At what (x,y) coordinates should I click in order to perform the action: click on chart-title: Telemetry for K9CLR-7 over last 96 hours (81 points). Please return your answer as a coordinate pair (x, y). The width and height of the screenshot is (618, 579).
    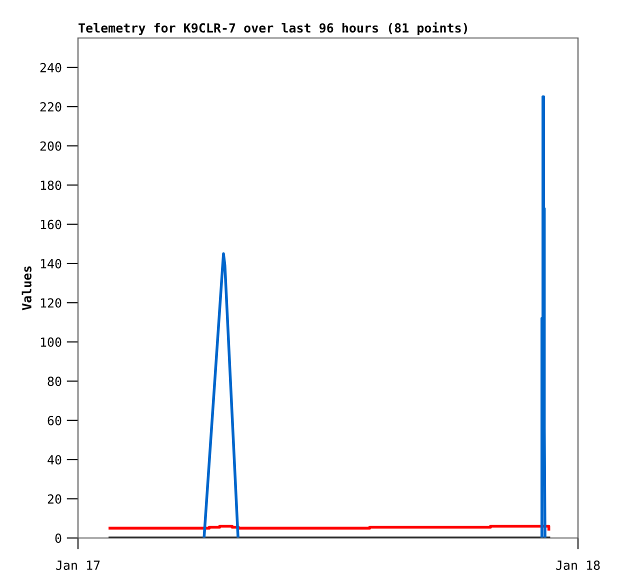
    Looking at the image, I should click on (272, 29).